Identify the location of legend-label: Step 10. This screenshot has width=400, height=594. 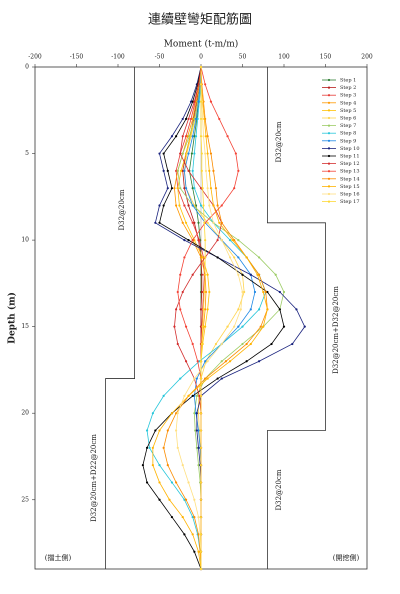
(350, 149).